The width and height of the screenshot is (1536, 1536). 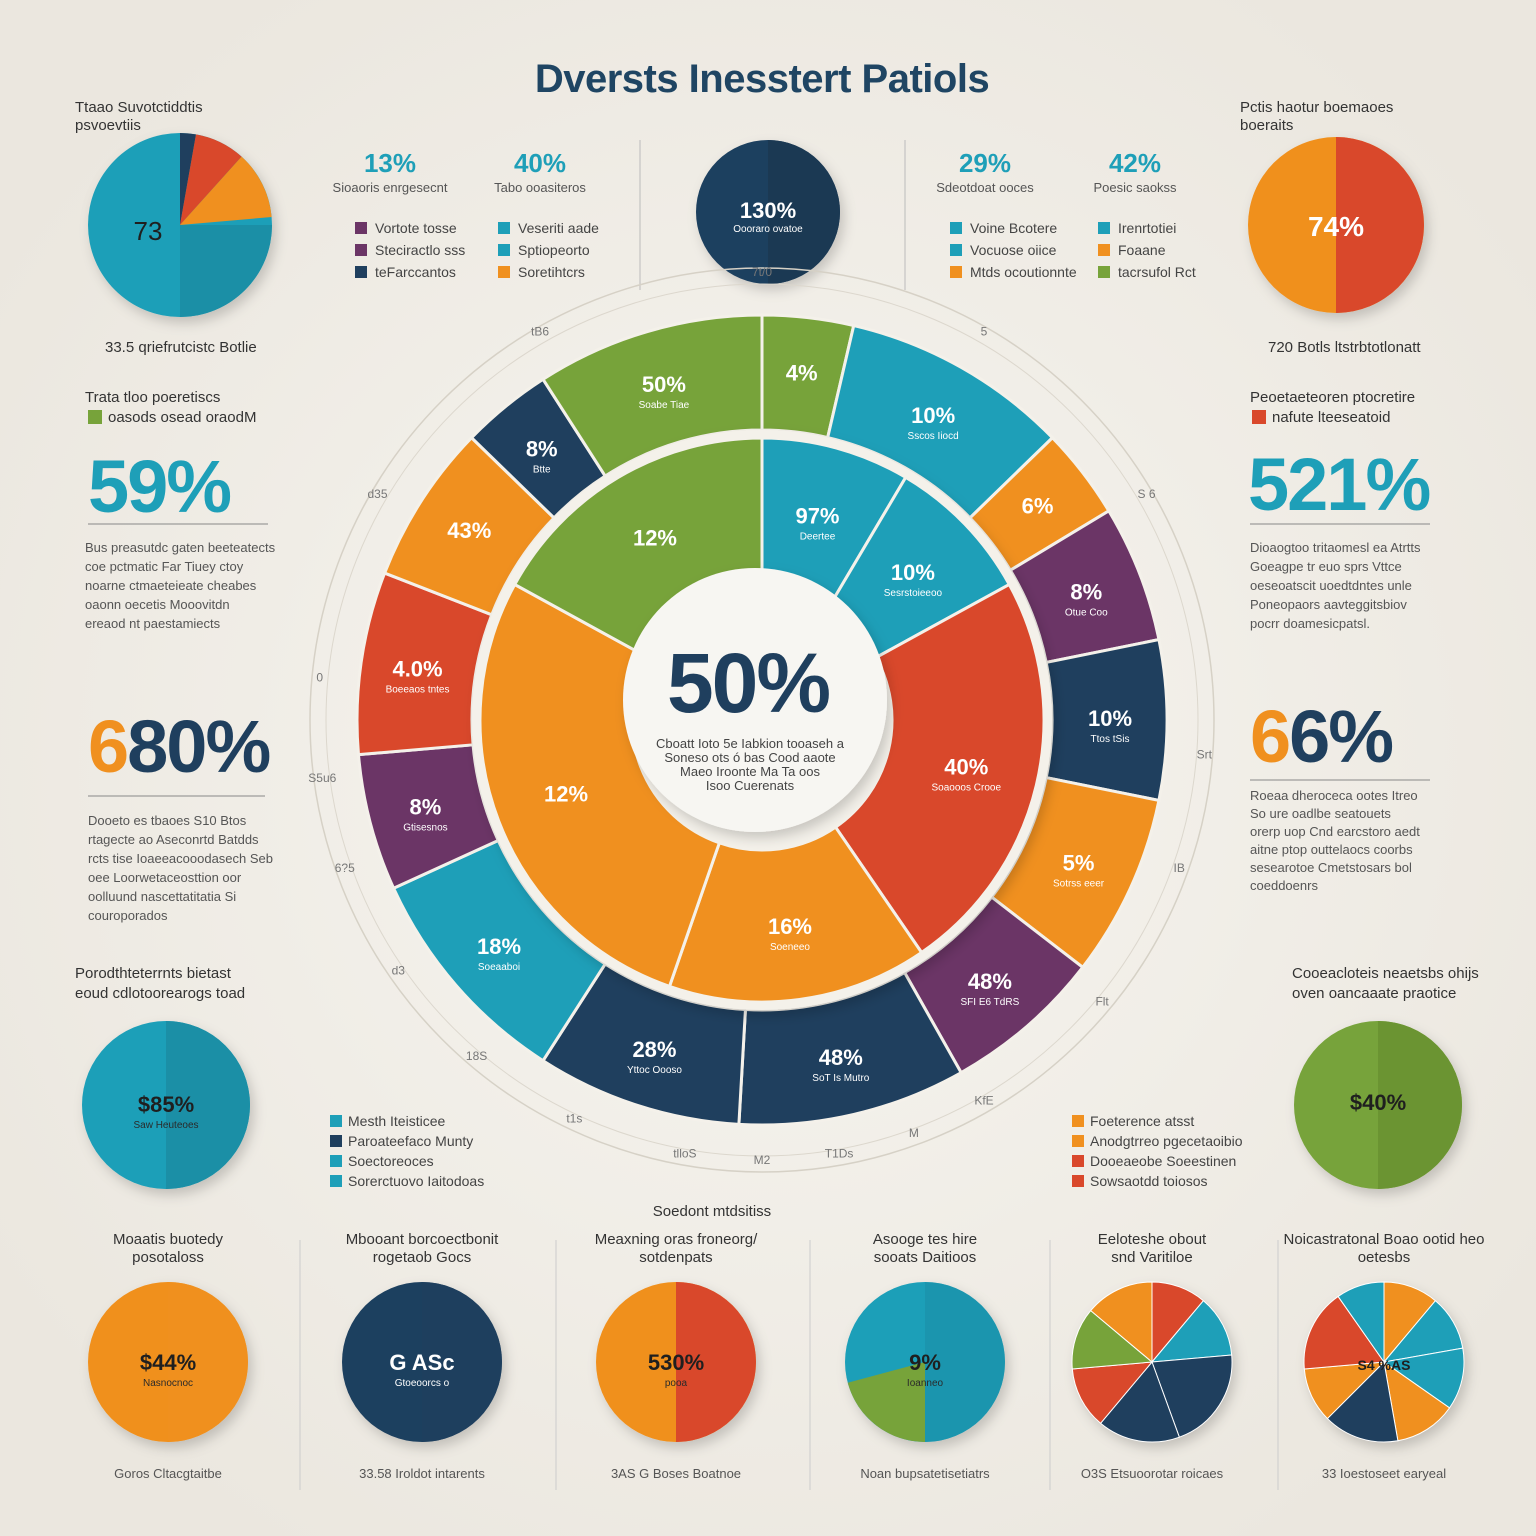 What do you see at coordinates (1384, 1257) in the screenshot?
I see `bottom-pie-caption: oetesbs` at bounding box center [1384, 1257].